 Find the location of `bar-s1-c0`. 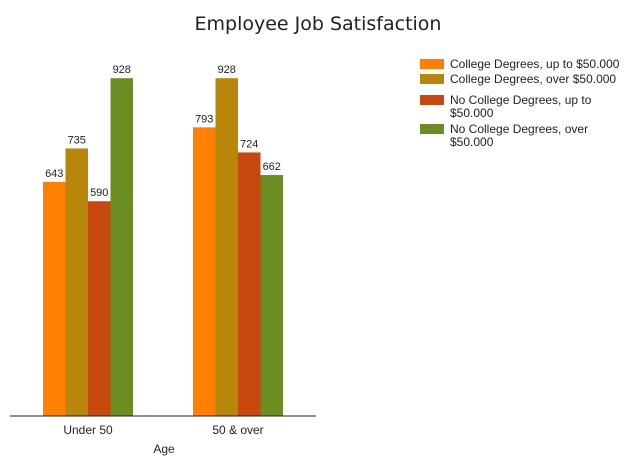

bar-s1-c0 is located at coordinates (76, 282).